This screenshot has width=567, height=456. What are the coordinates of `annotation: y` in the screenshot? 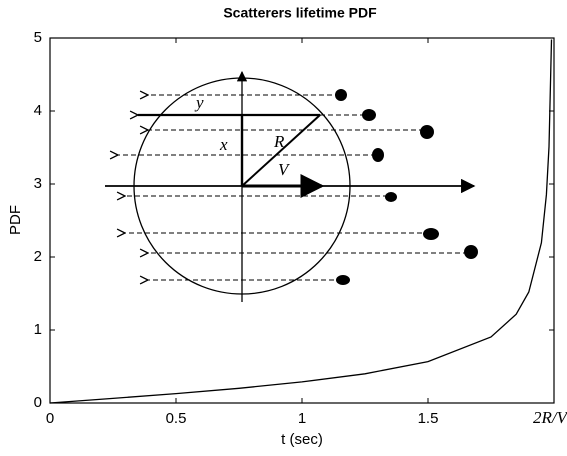 It's located at (199, 102).